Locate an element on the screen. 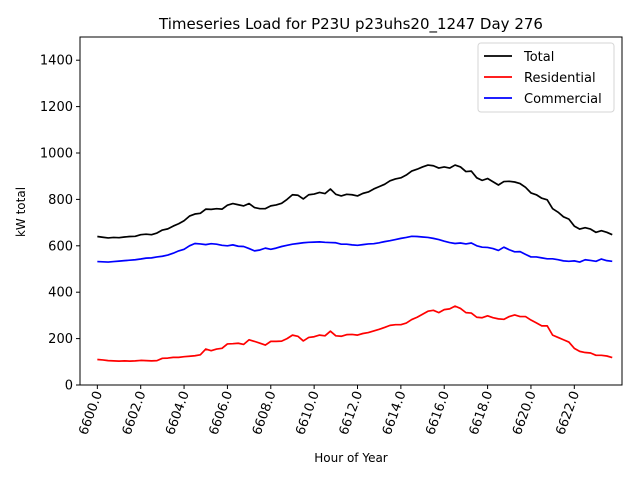 Image resolution: width=640 pixels, height=480 pixels. series-line-commercial is located at coordinates (355, 249).